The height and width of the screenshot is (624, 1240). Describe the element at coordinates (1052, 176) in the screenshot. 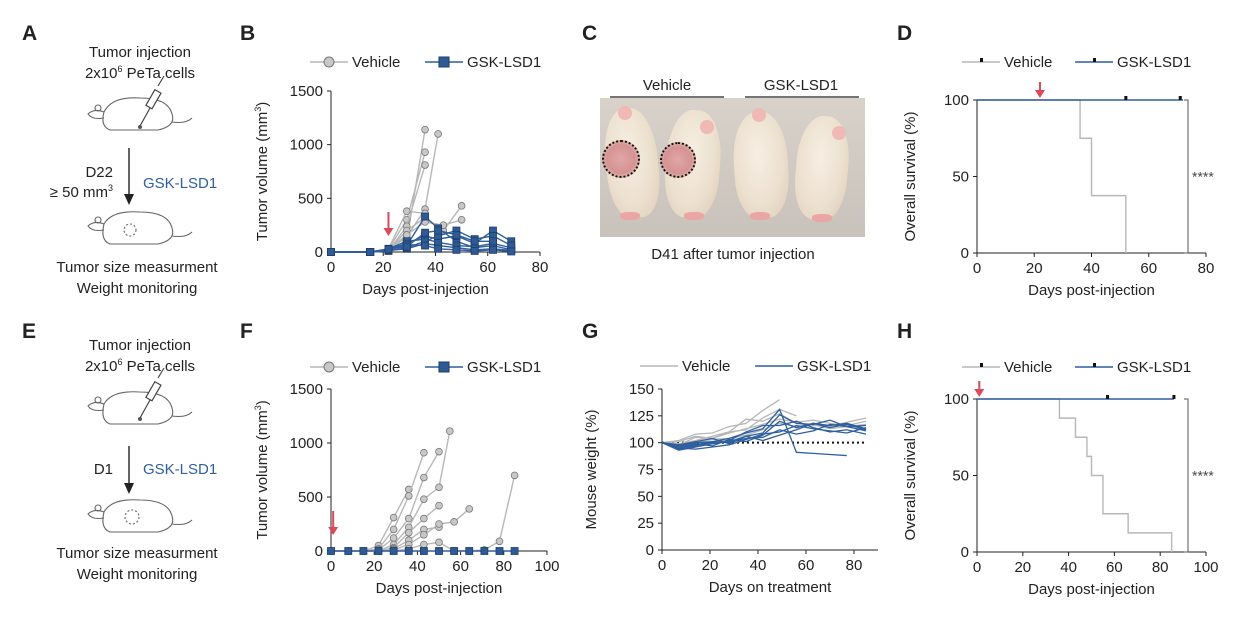

I see `survival-curve-vehicle` at that location.